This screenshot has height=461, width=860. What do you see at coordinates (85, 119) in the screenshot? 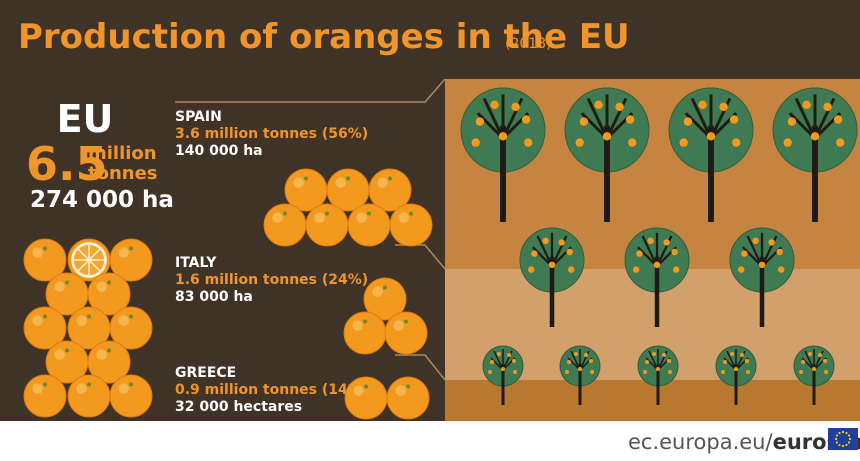
I see `eu-label: EU` at bounding box center [85, 119].